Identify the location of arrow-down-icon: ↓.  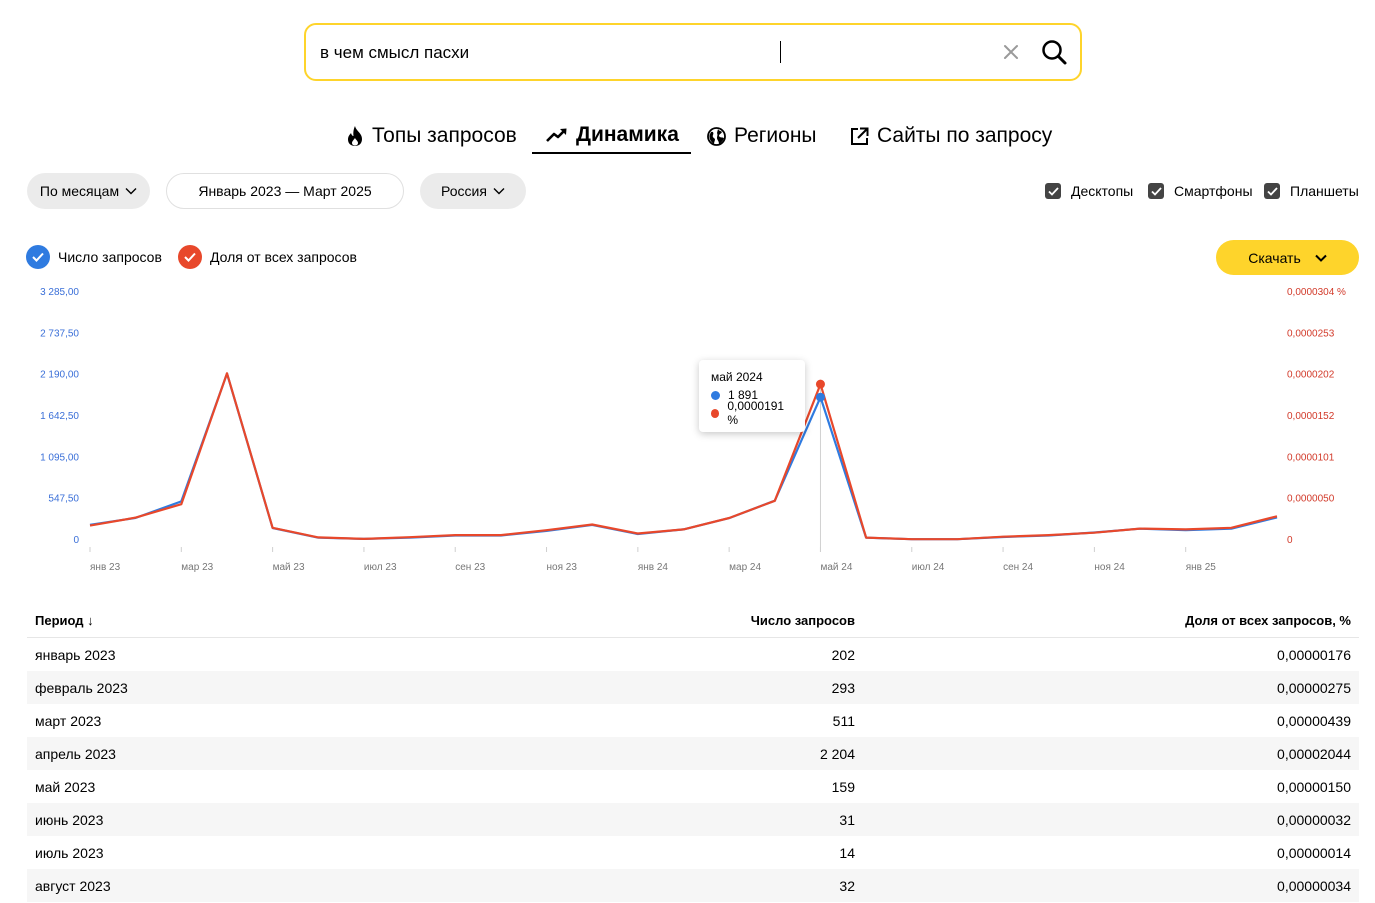
(90, 620).